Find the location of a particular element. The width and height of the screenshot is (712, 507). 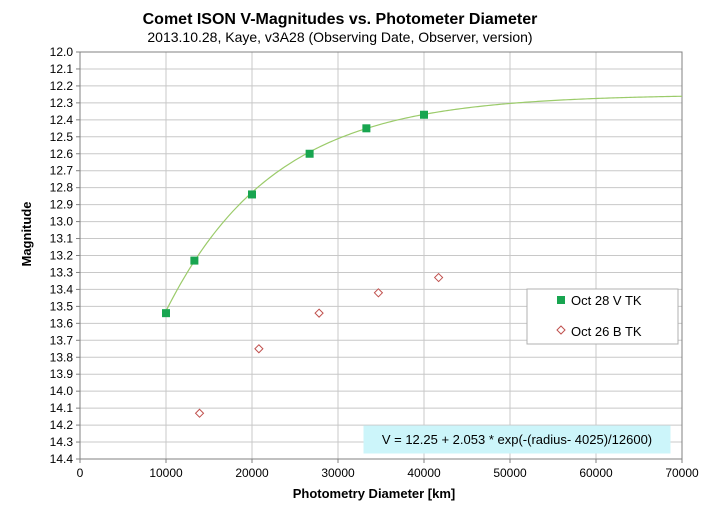

y-tick-label: 14.1 is located at coordinates (62, 408).